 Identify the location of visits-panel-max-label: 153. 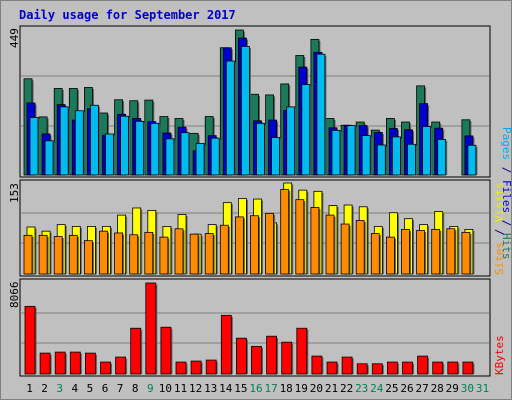
(14, 193).